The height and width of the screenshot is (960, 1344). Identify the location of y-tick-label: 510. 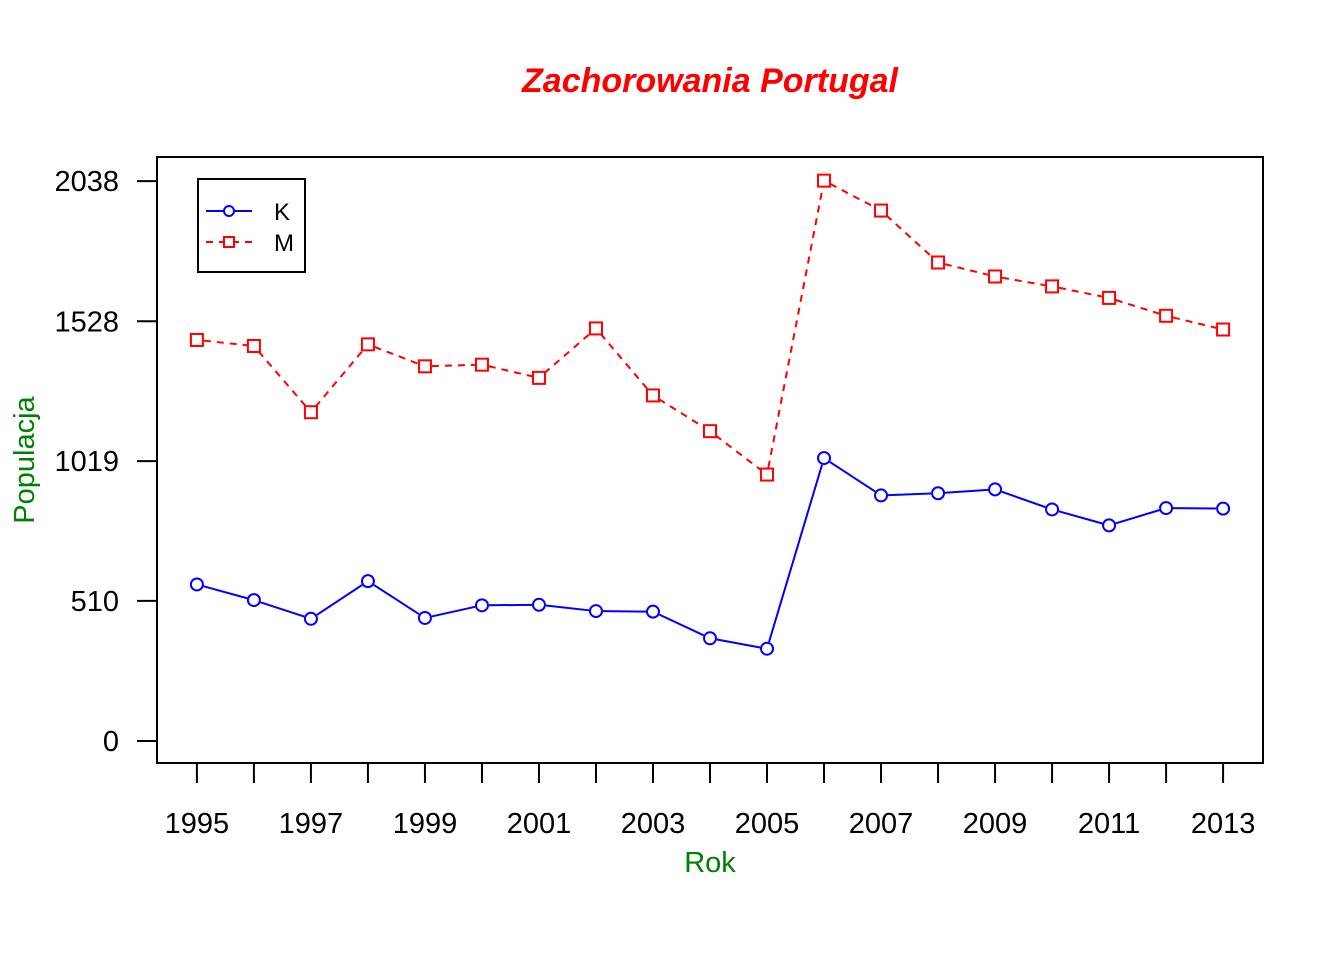
(95, 602).